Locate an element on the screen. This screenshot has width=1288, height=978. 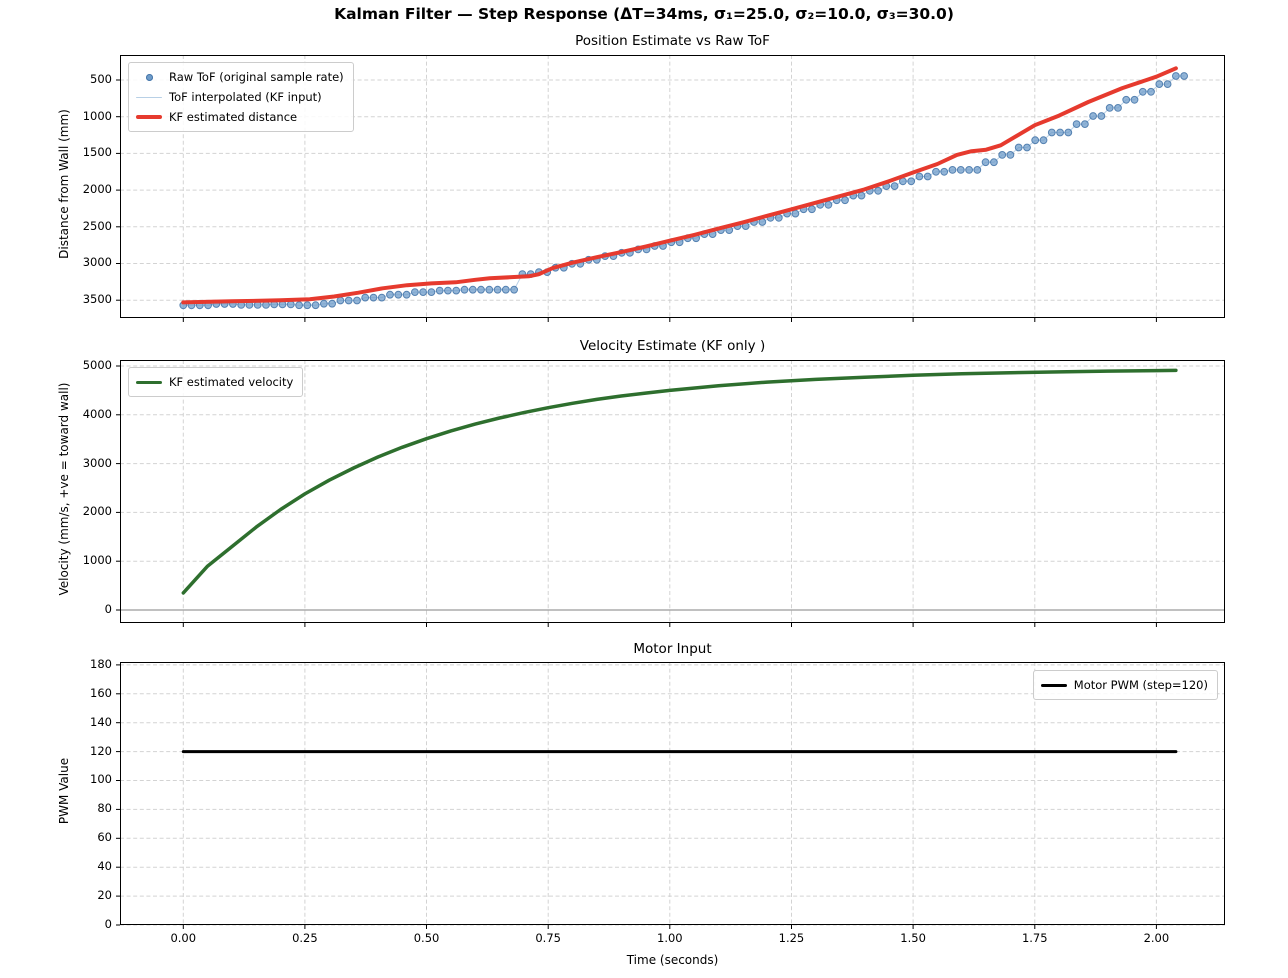
y-tick-label: 1000 is located at coordinates (97, 560).